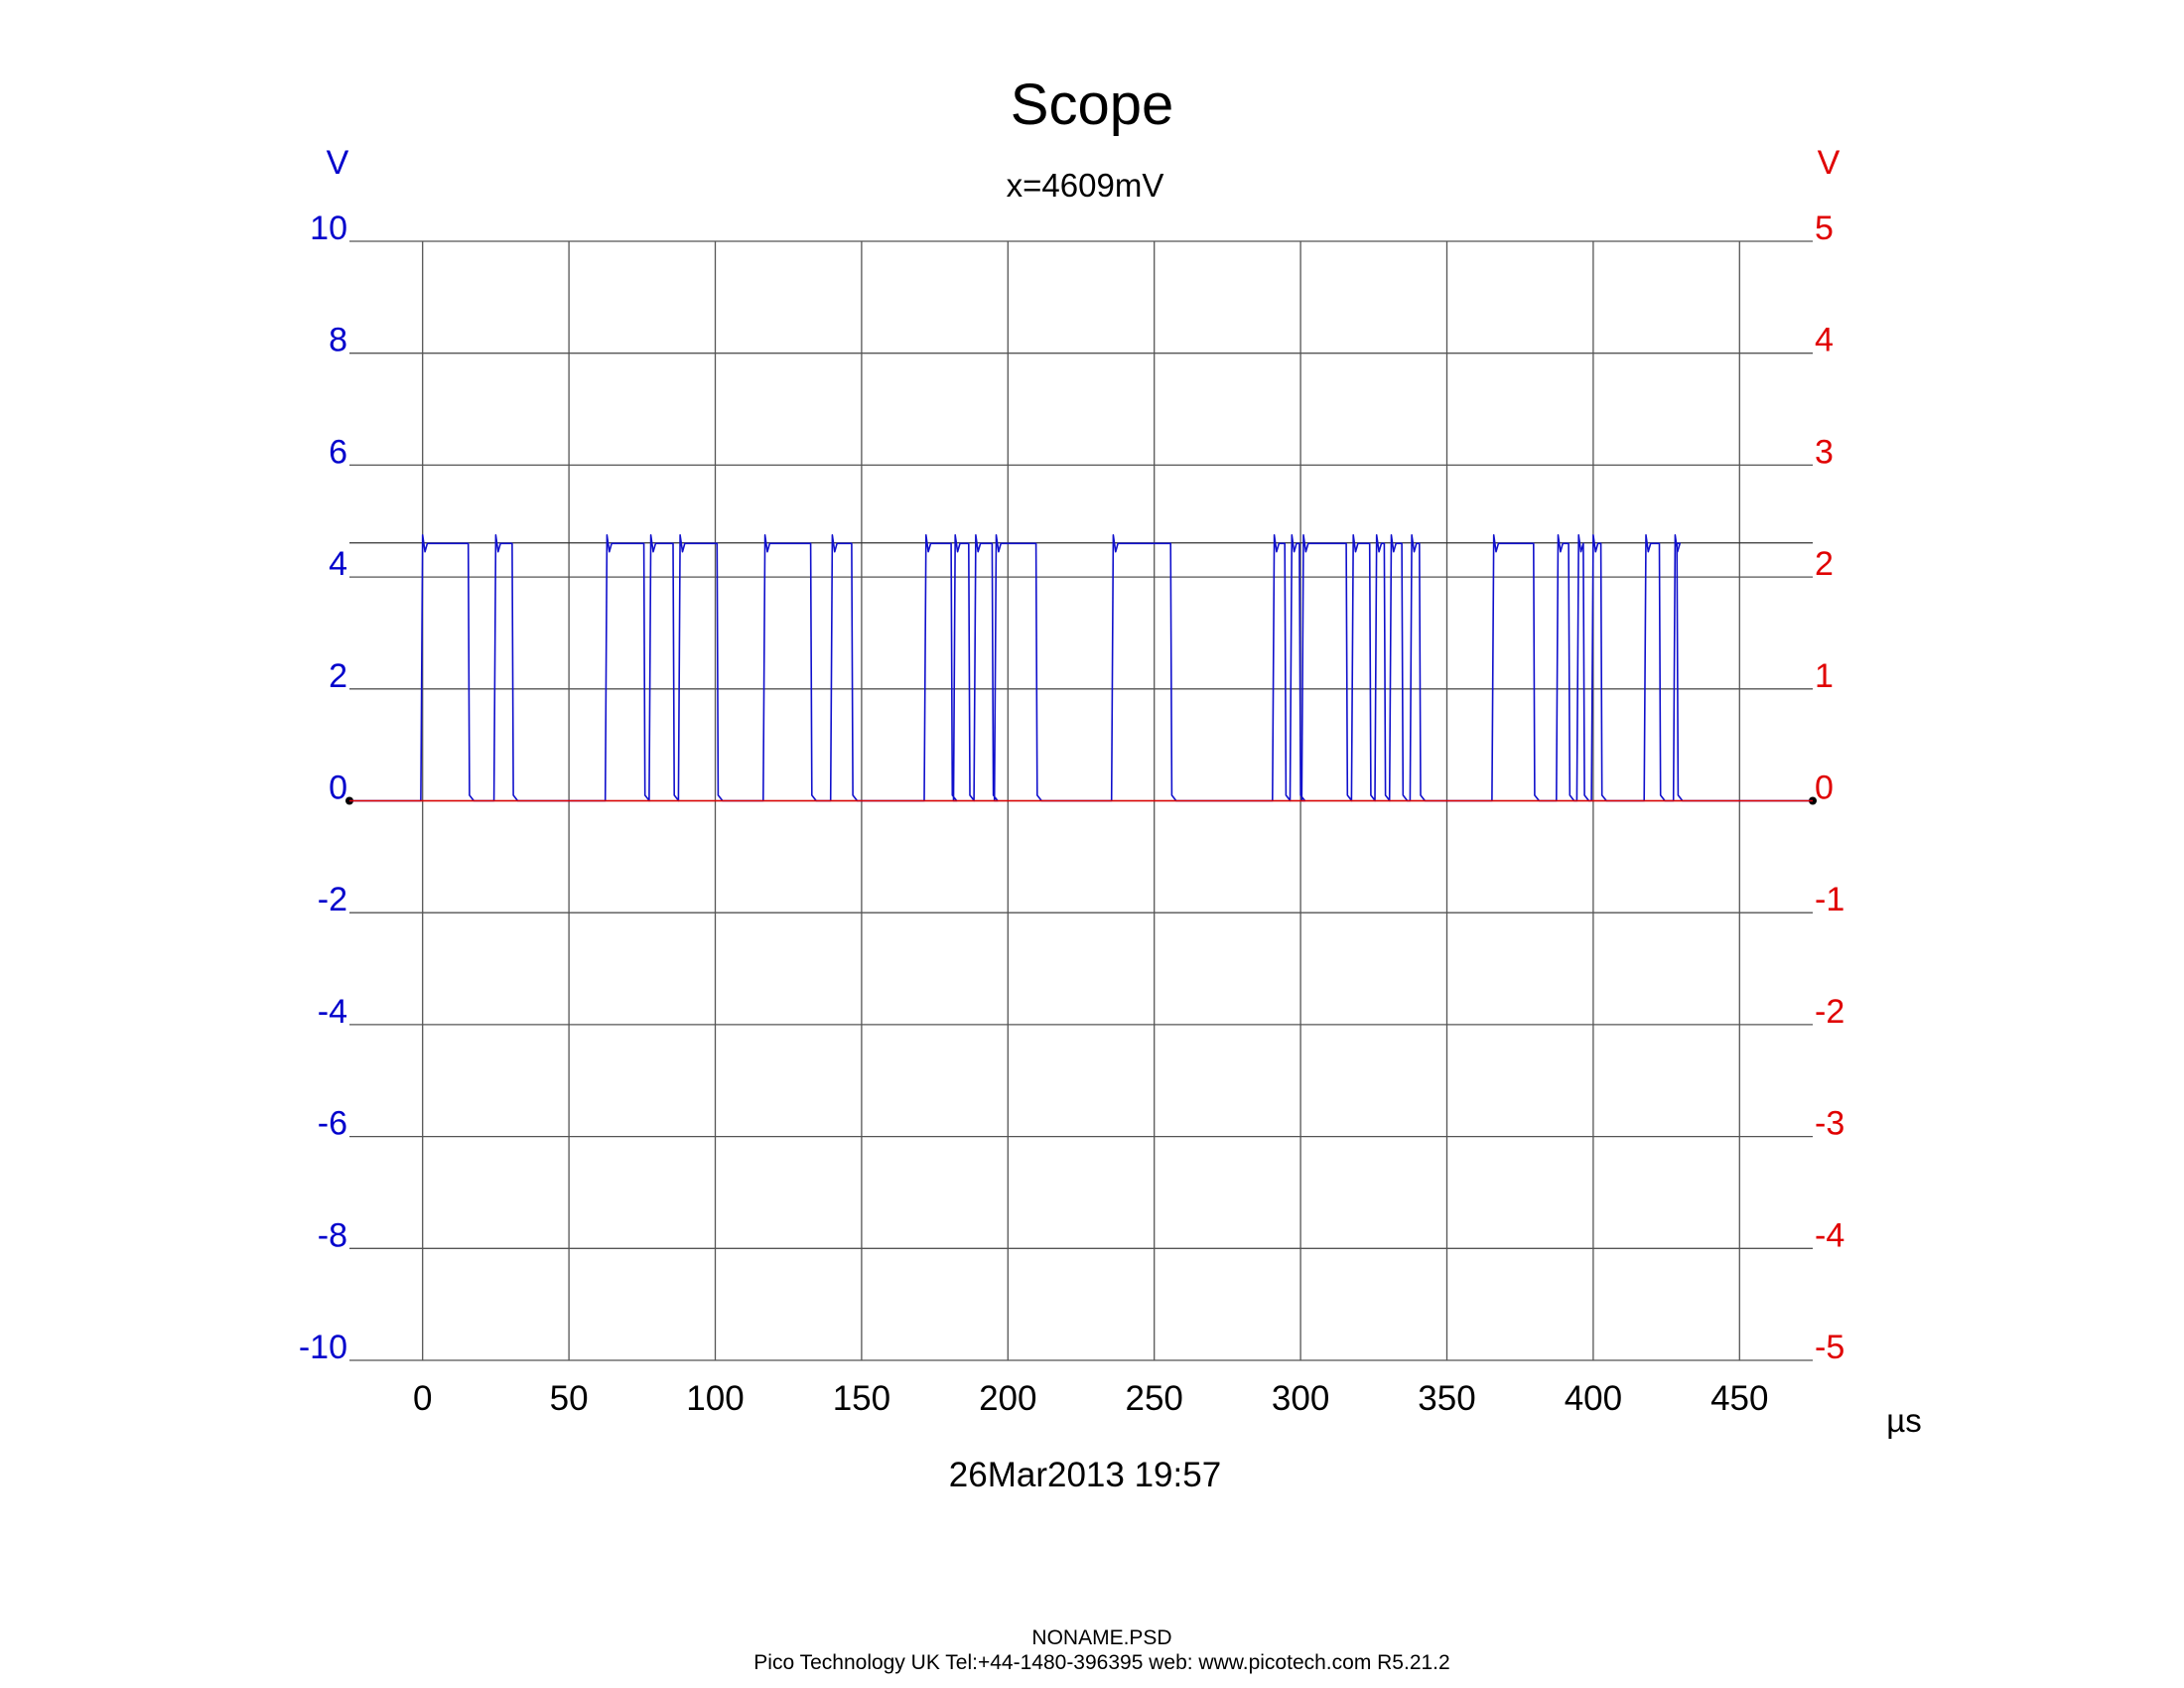 This screenshot has width=2184, height=1688. Describe the element at coordinates (328, 228) in the screenshot. I see `y-left-tick-label: 10` at that location.